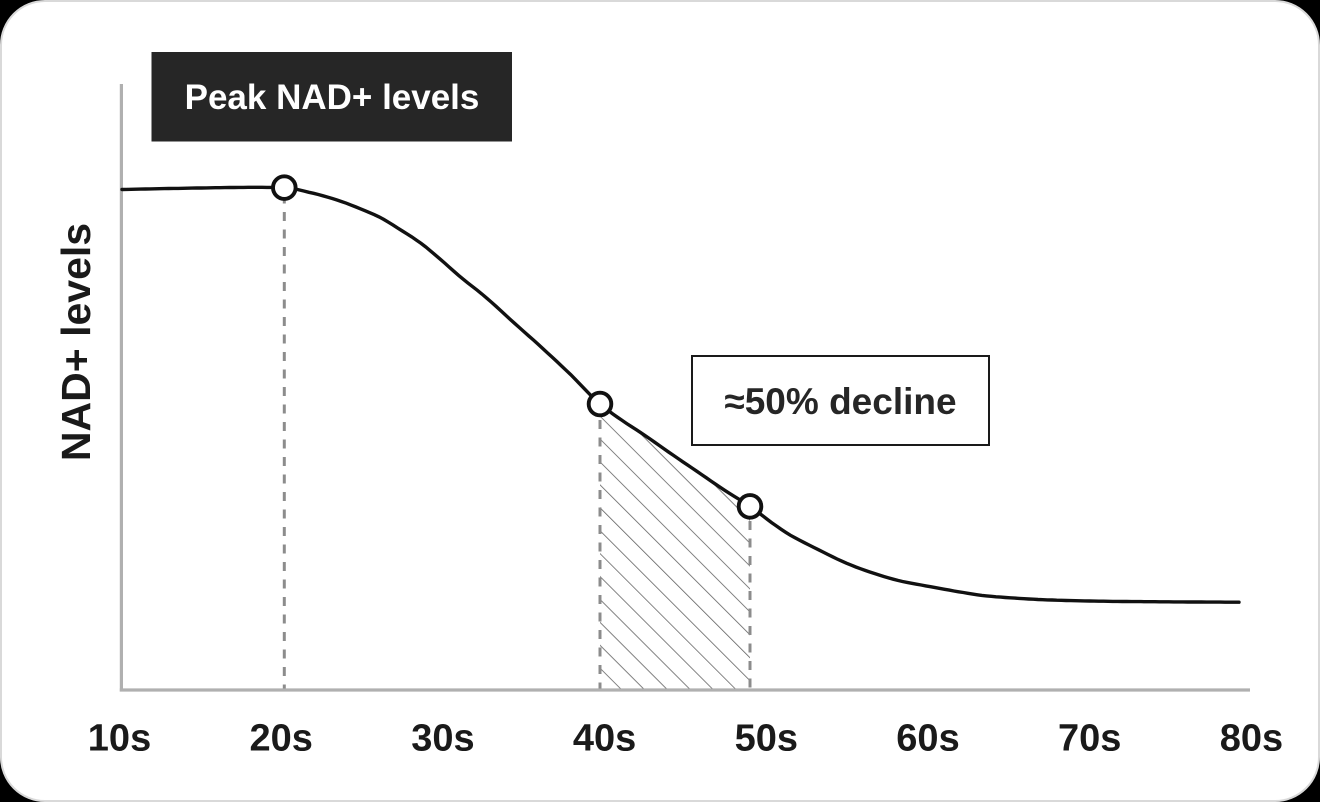 This screenshot has height=802, width=1320. What do you see at coordinates (442, 739) in the screenshot?
I see `svg-text: 30s` at bounding box center [442, 739].